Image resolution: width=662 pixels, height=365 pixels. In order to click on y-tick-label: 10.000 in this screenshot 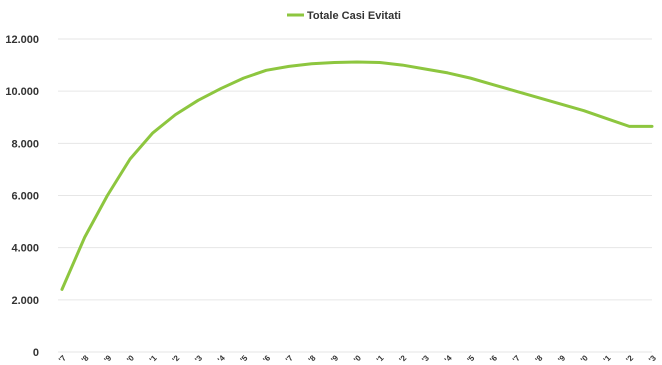, I will do `click(22, 92)`.